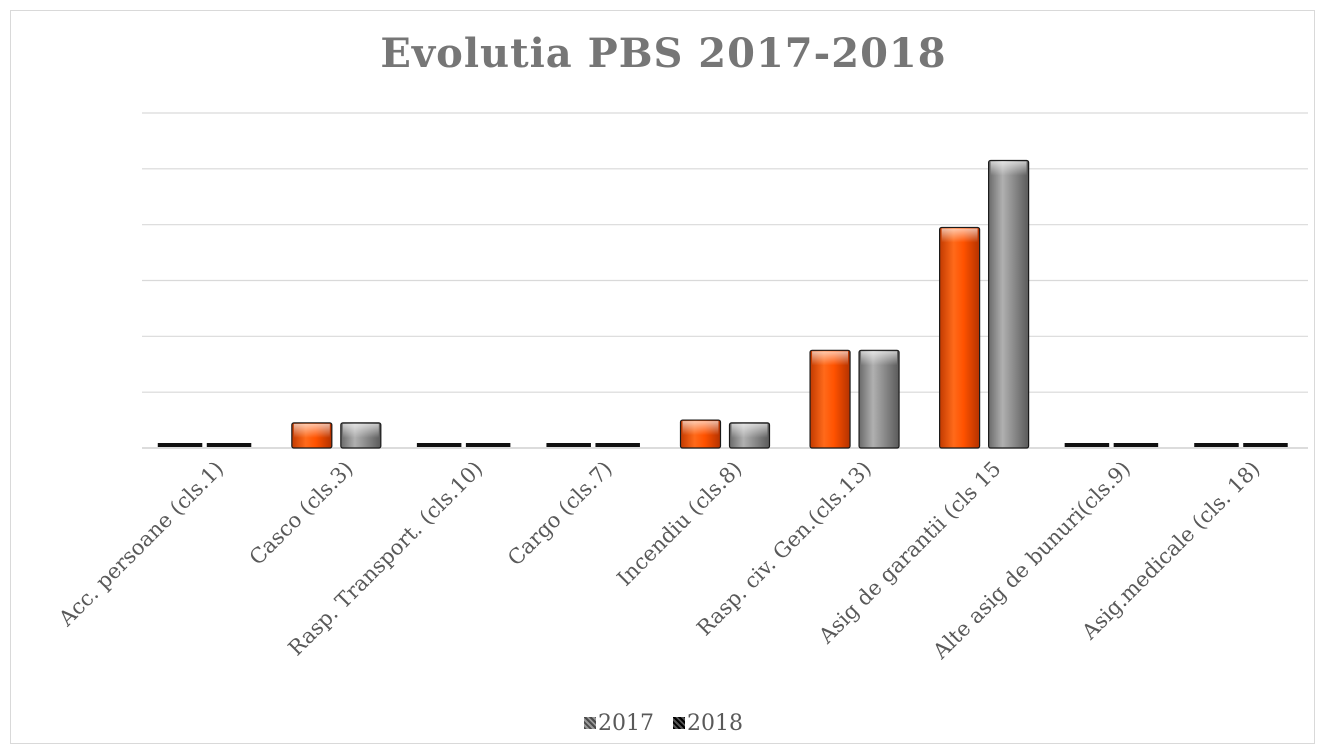 The image size is (1327, 756). I want to click on legend-label-2018: 2018, so click(715, 723).